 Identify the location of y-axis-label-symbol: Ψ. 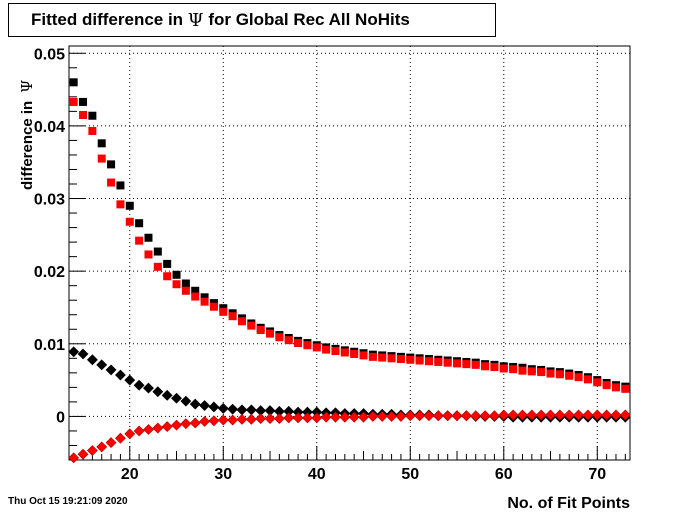
(27, 86).